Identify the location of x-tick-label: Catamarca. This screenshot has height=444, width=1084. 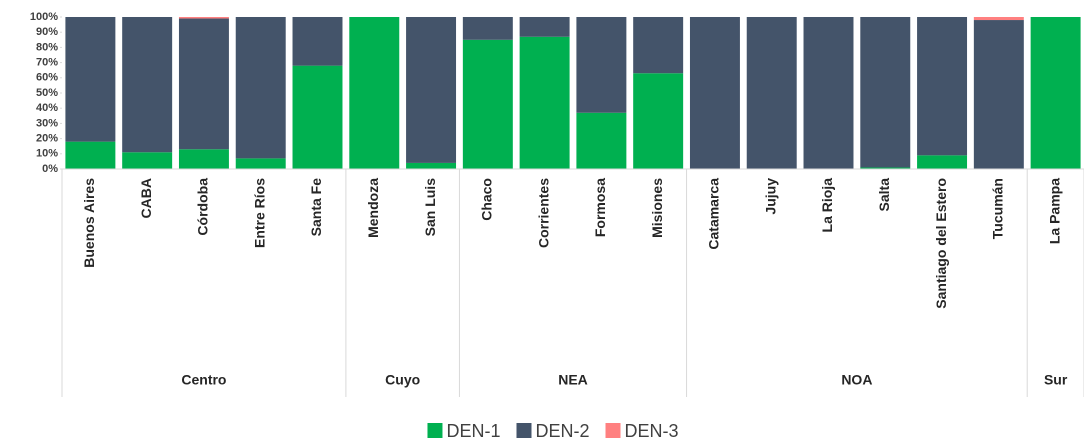
(714, 214).